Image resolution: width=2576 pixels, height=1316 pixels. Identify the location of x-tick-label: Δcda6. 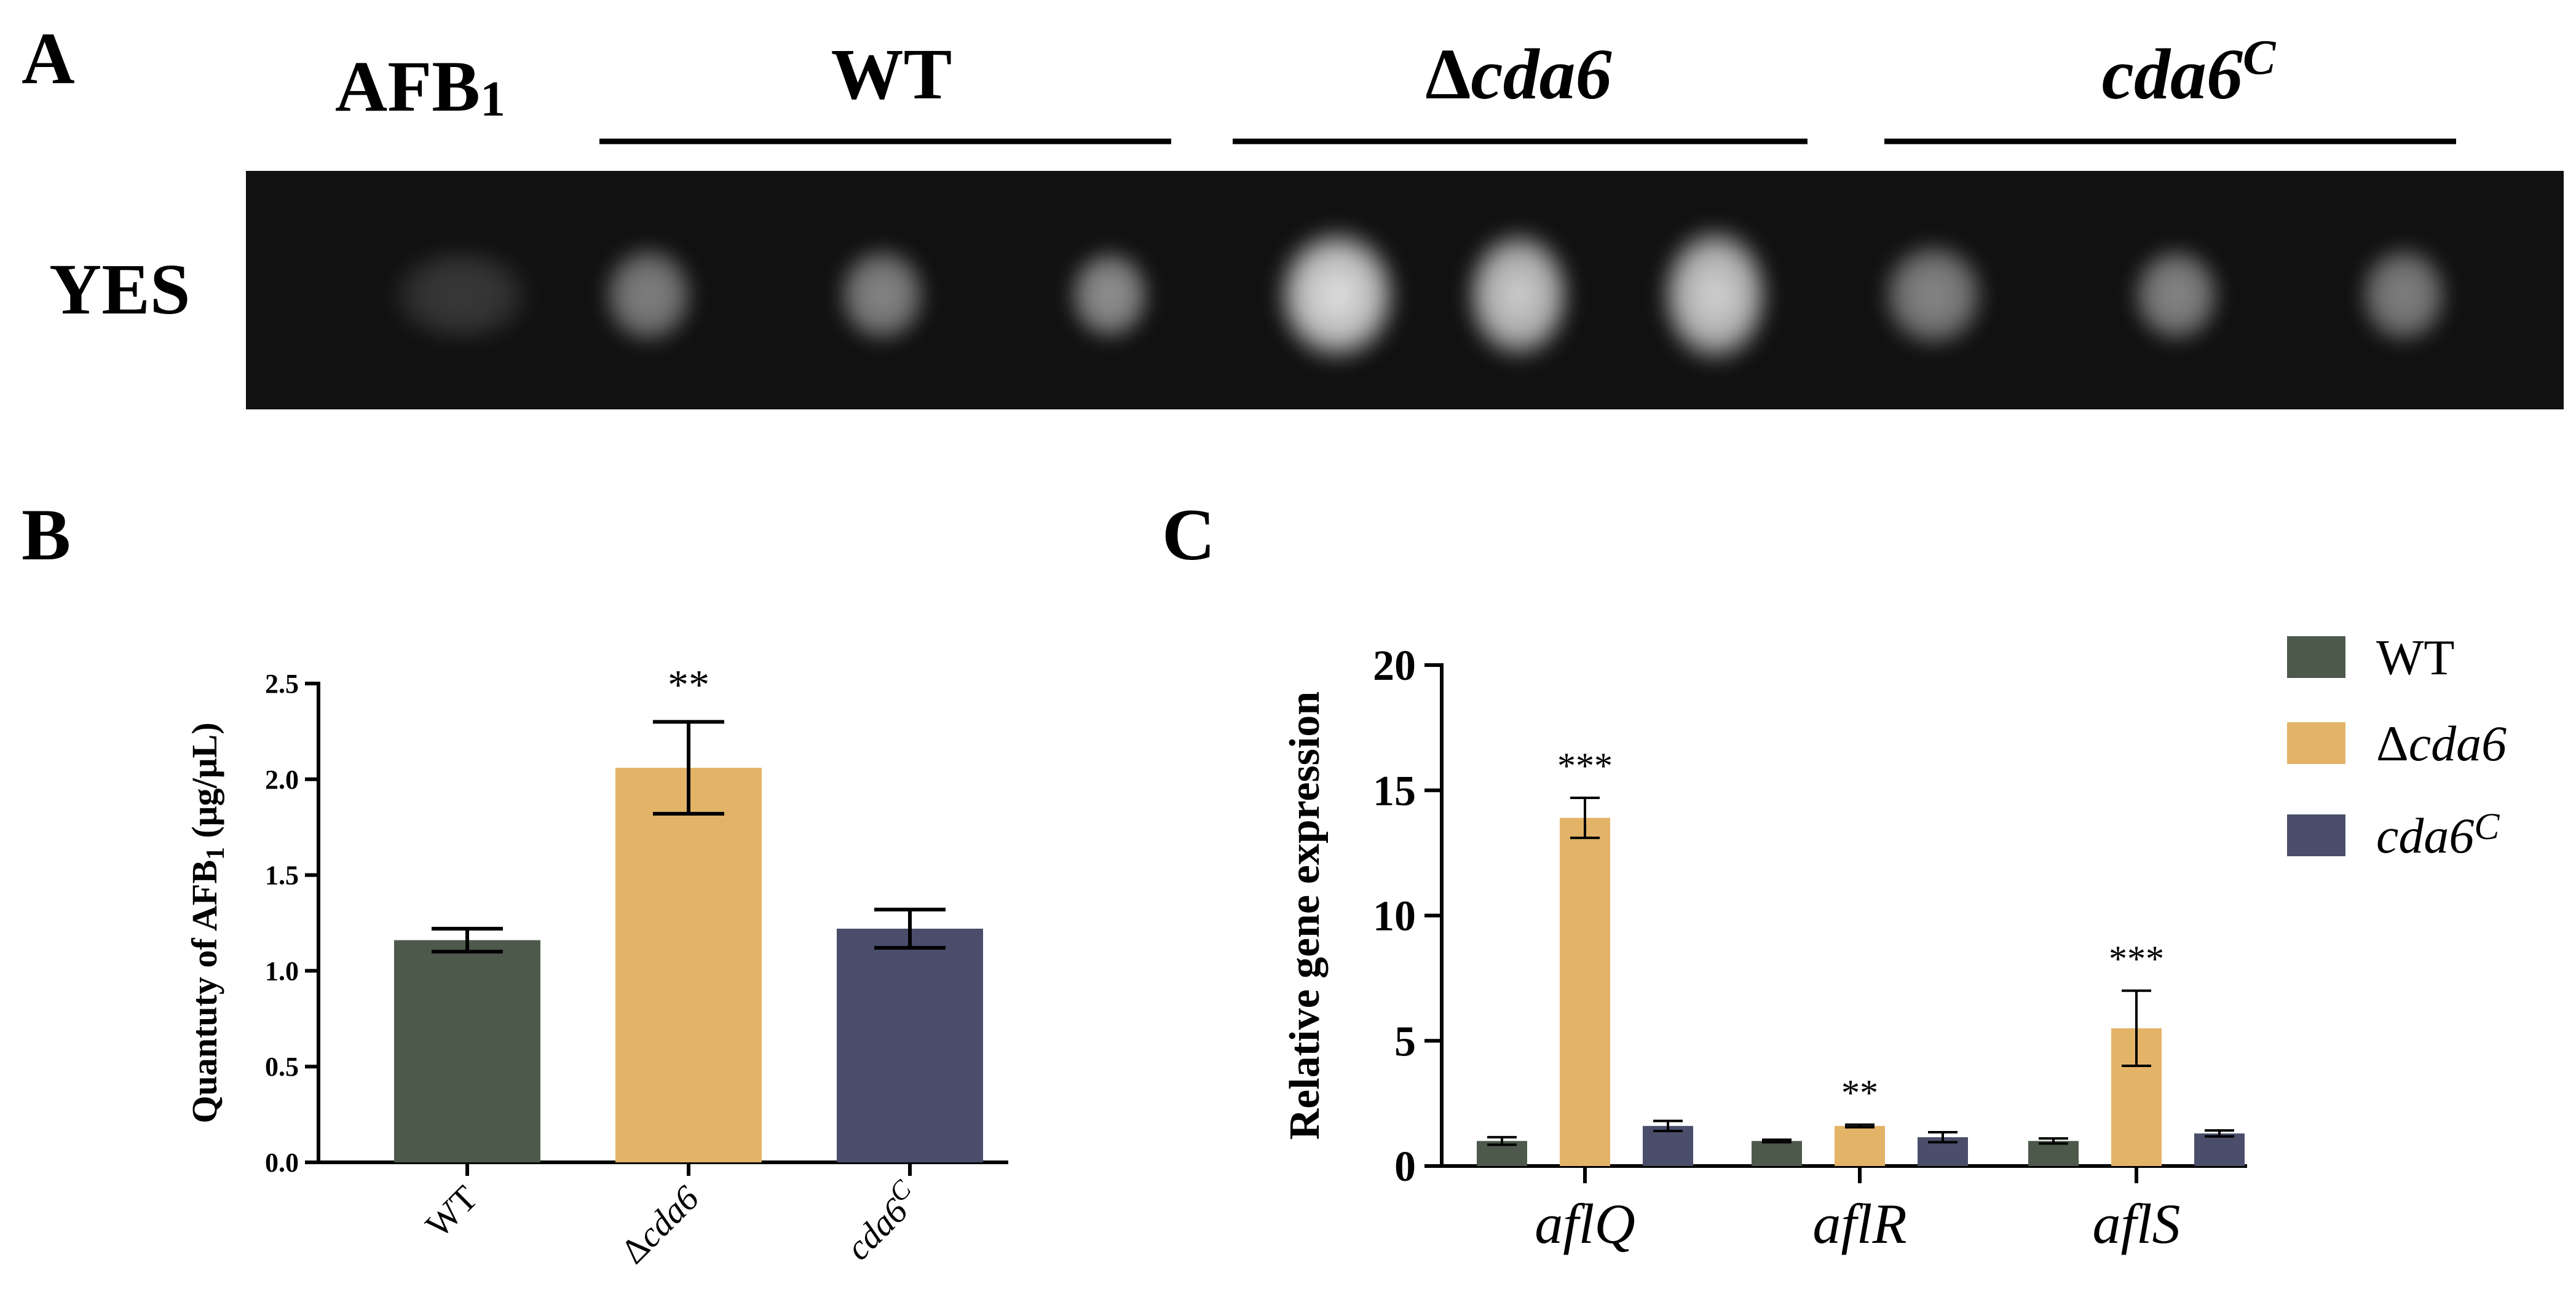
(659, 1224).